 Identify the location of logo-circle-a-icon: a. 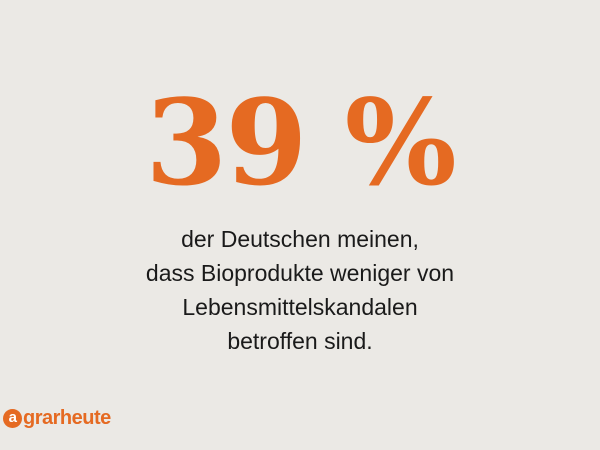
(12, 418).